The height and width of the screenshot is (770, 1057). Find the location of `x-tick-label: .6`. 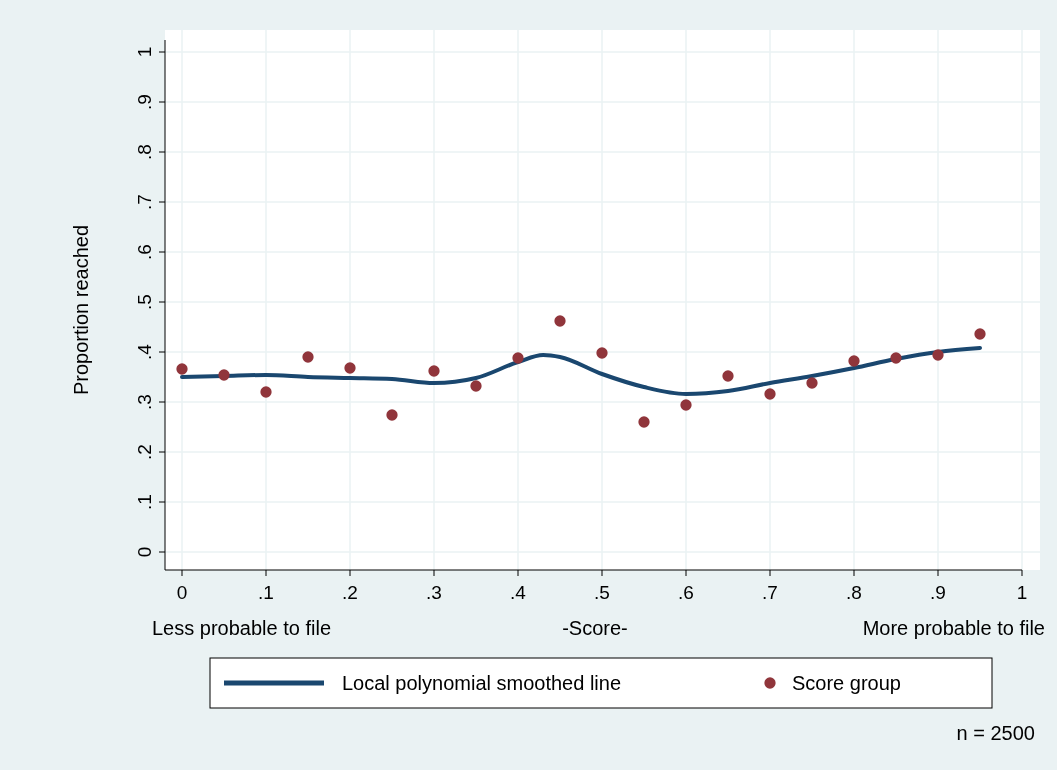

x-tick-label: .6 is located at coordinates (686, 592).